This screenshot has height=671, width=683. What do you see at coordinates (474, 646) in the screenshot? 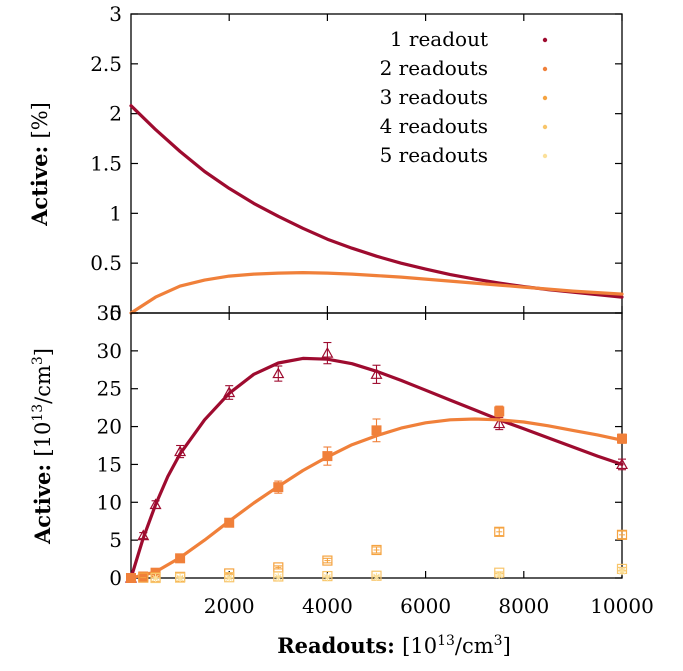
I see `xlabel-unit-tail: /cm` at bounding box center [474, 646].